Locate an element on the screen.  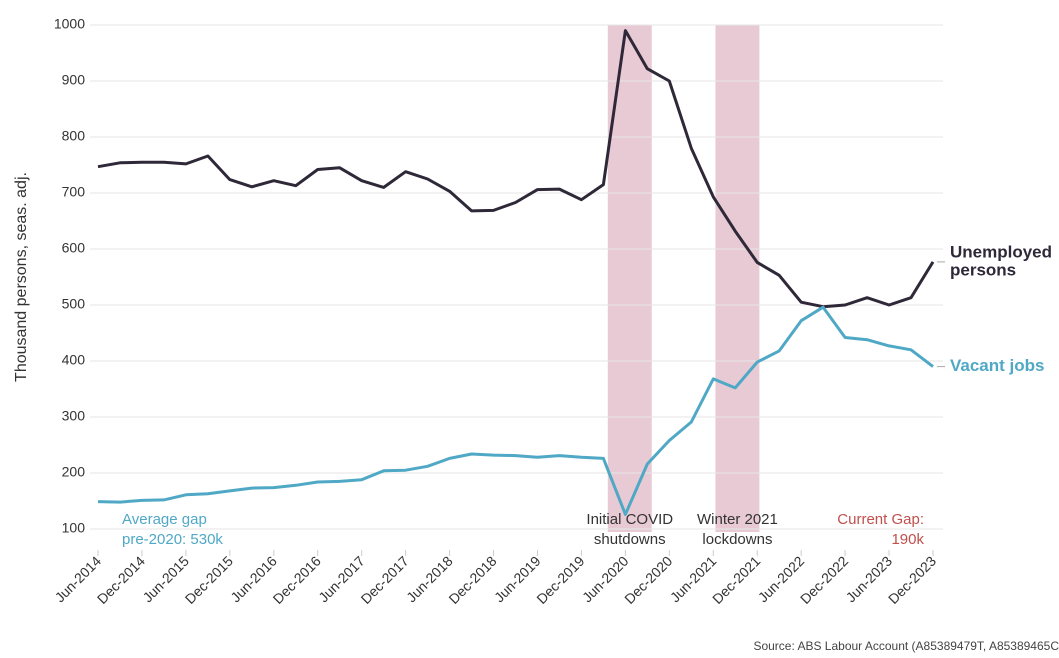
period-label: Initial COVID is located at coordinates (629, 519).